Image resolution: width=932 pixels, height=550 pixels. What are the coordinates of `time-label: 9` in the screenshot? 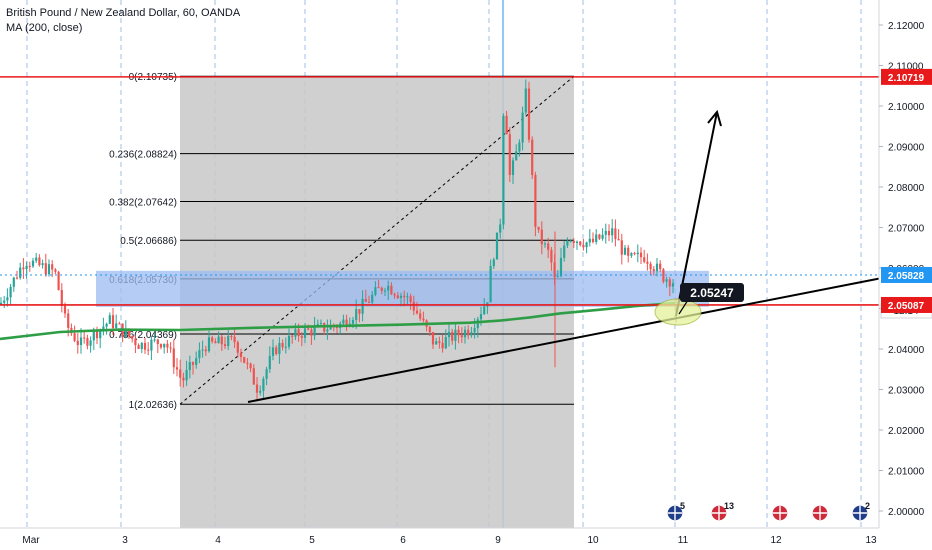 It's located at (498, 540).